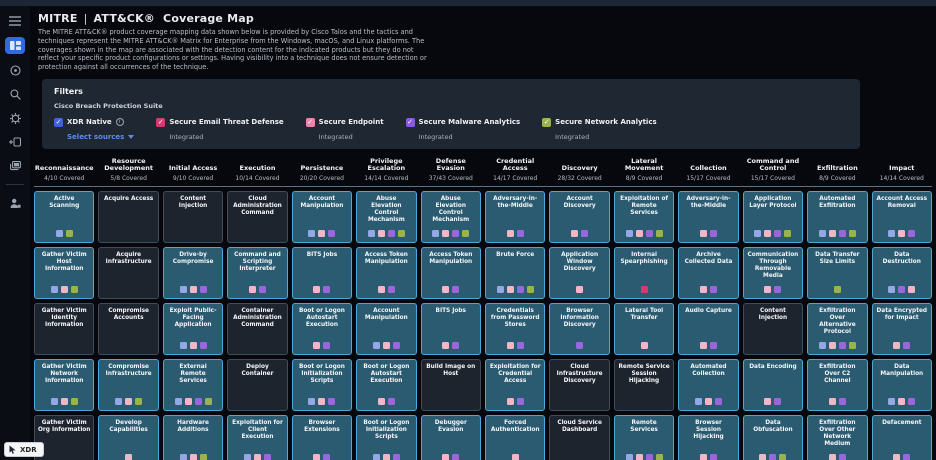  I want to click on technique-cell: Audio Capture, so click(708, 328).